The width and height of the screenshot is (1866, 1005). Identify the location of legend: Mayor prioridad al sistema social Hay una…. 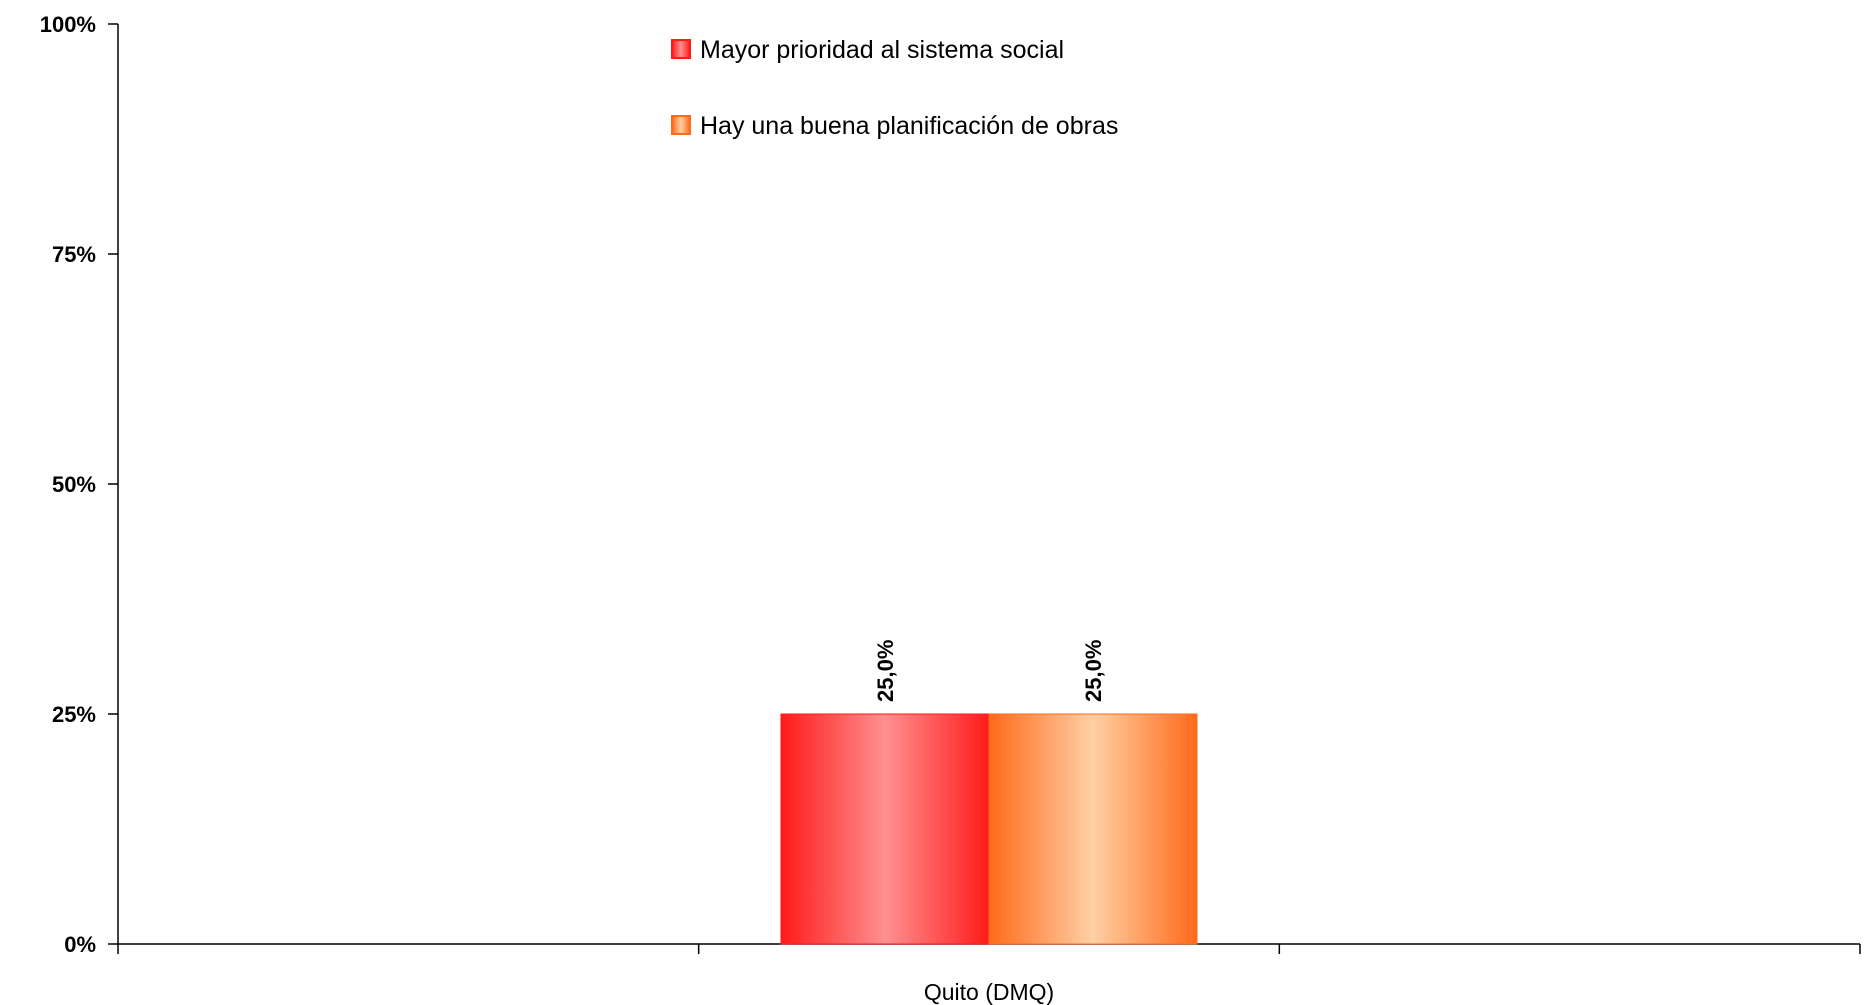
(894, 88).